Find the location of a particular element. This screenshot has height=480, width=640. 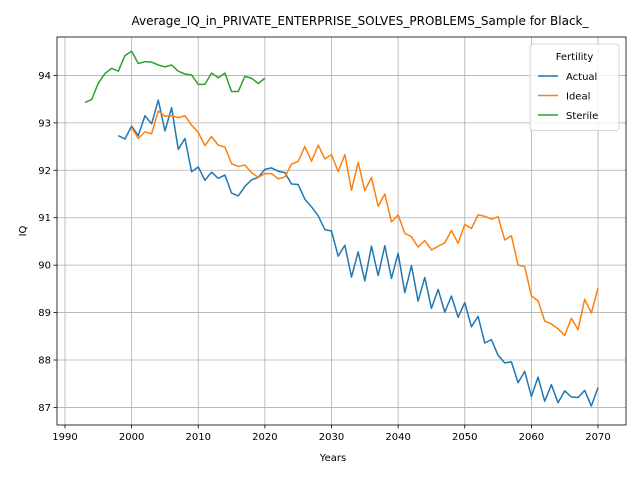

y-tick-label: 93 is located at coordinates (44, 123).